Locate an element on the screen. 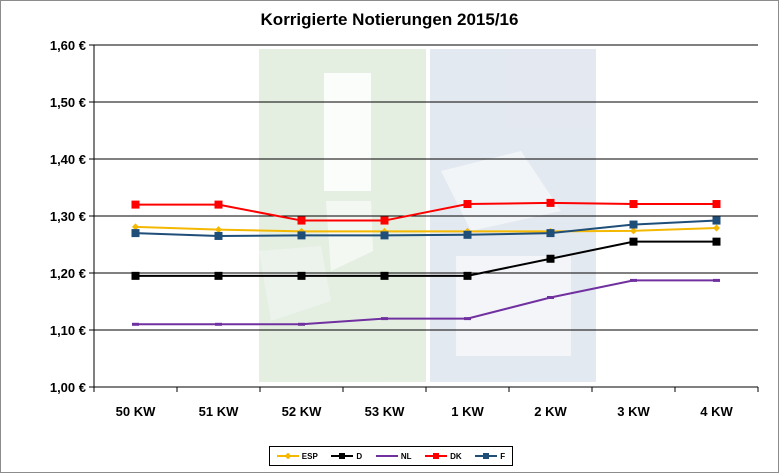  x-tick-label: 4 KW is located at coordinates (716, 411).